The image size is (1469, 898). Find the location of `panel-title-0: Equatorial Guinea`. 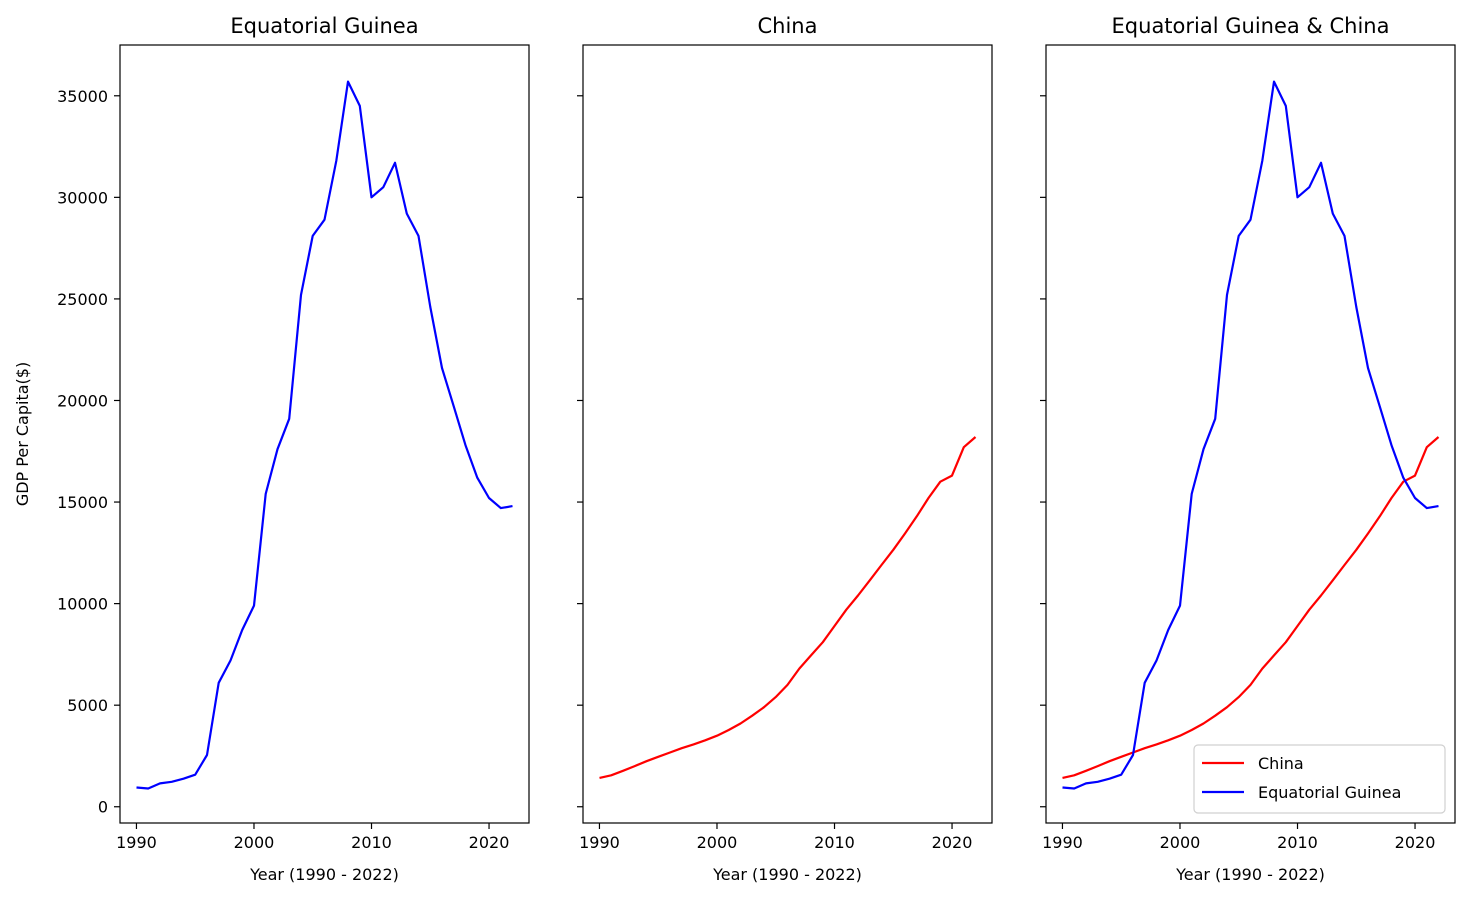

panel-title-0: Equatorial Guinea is located at coordinates (324, 26).